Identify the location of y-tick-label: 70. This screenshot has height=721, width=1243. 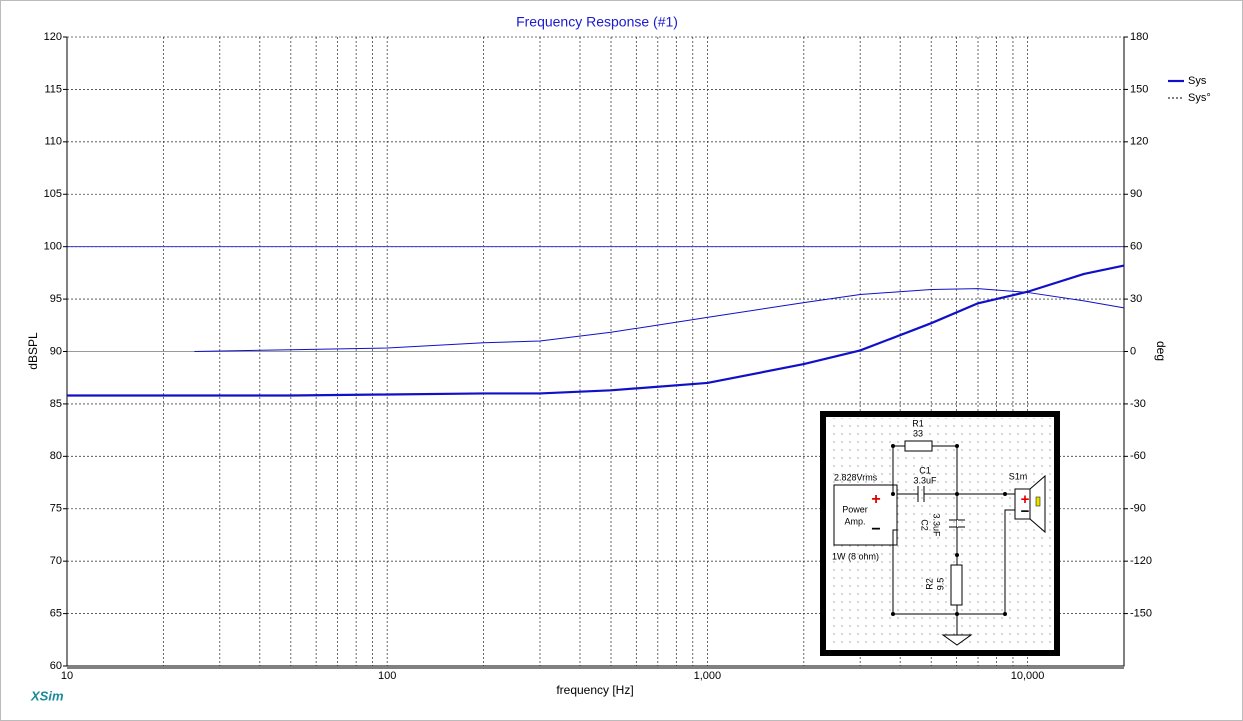
(56, 561).